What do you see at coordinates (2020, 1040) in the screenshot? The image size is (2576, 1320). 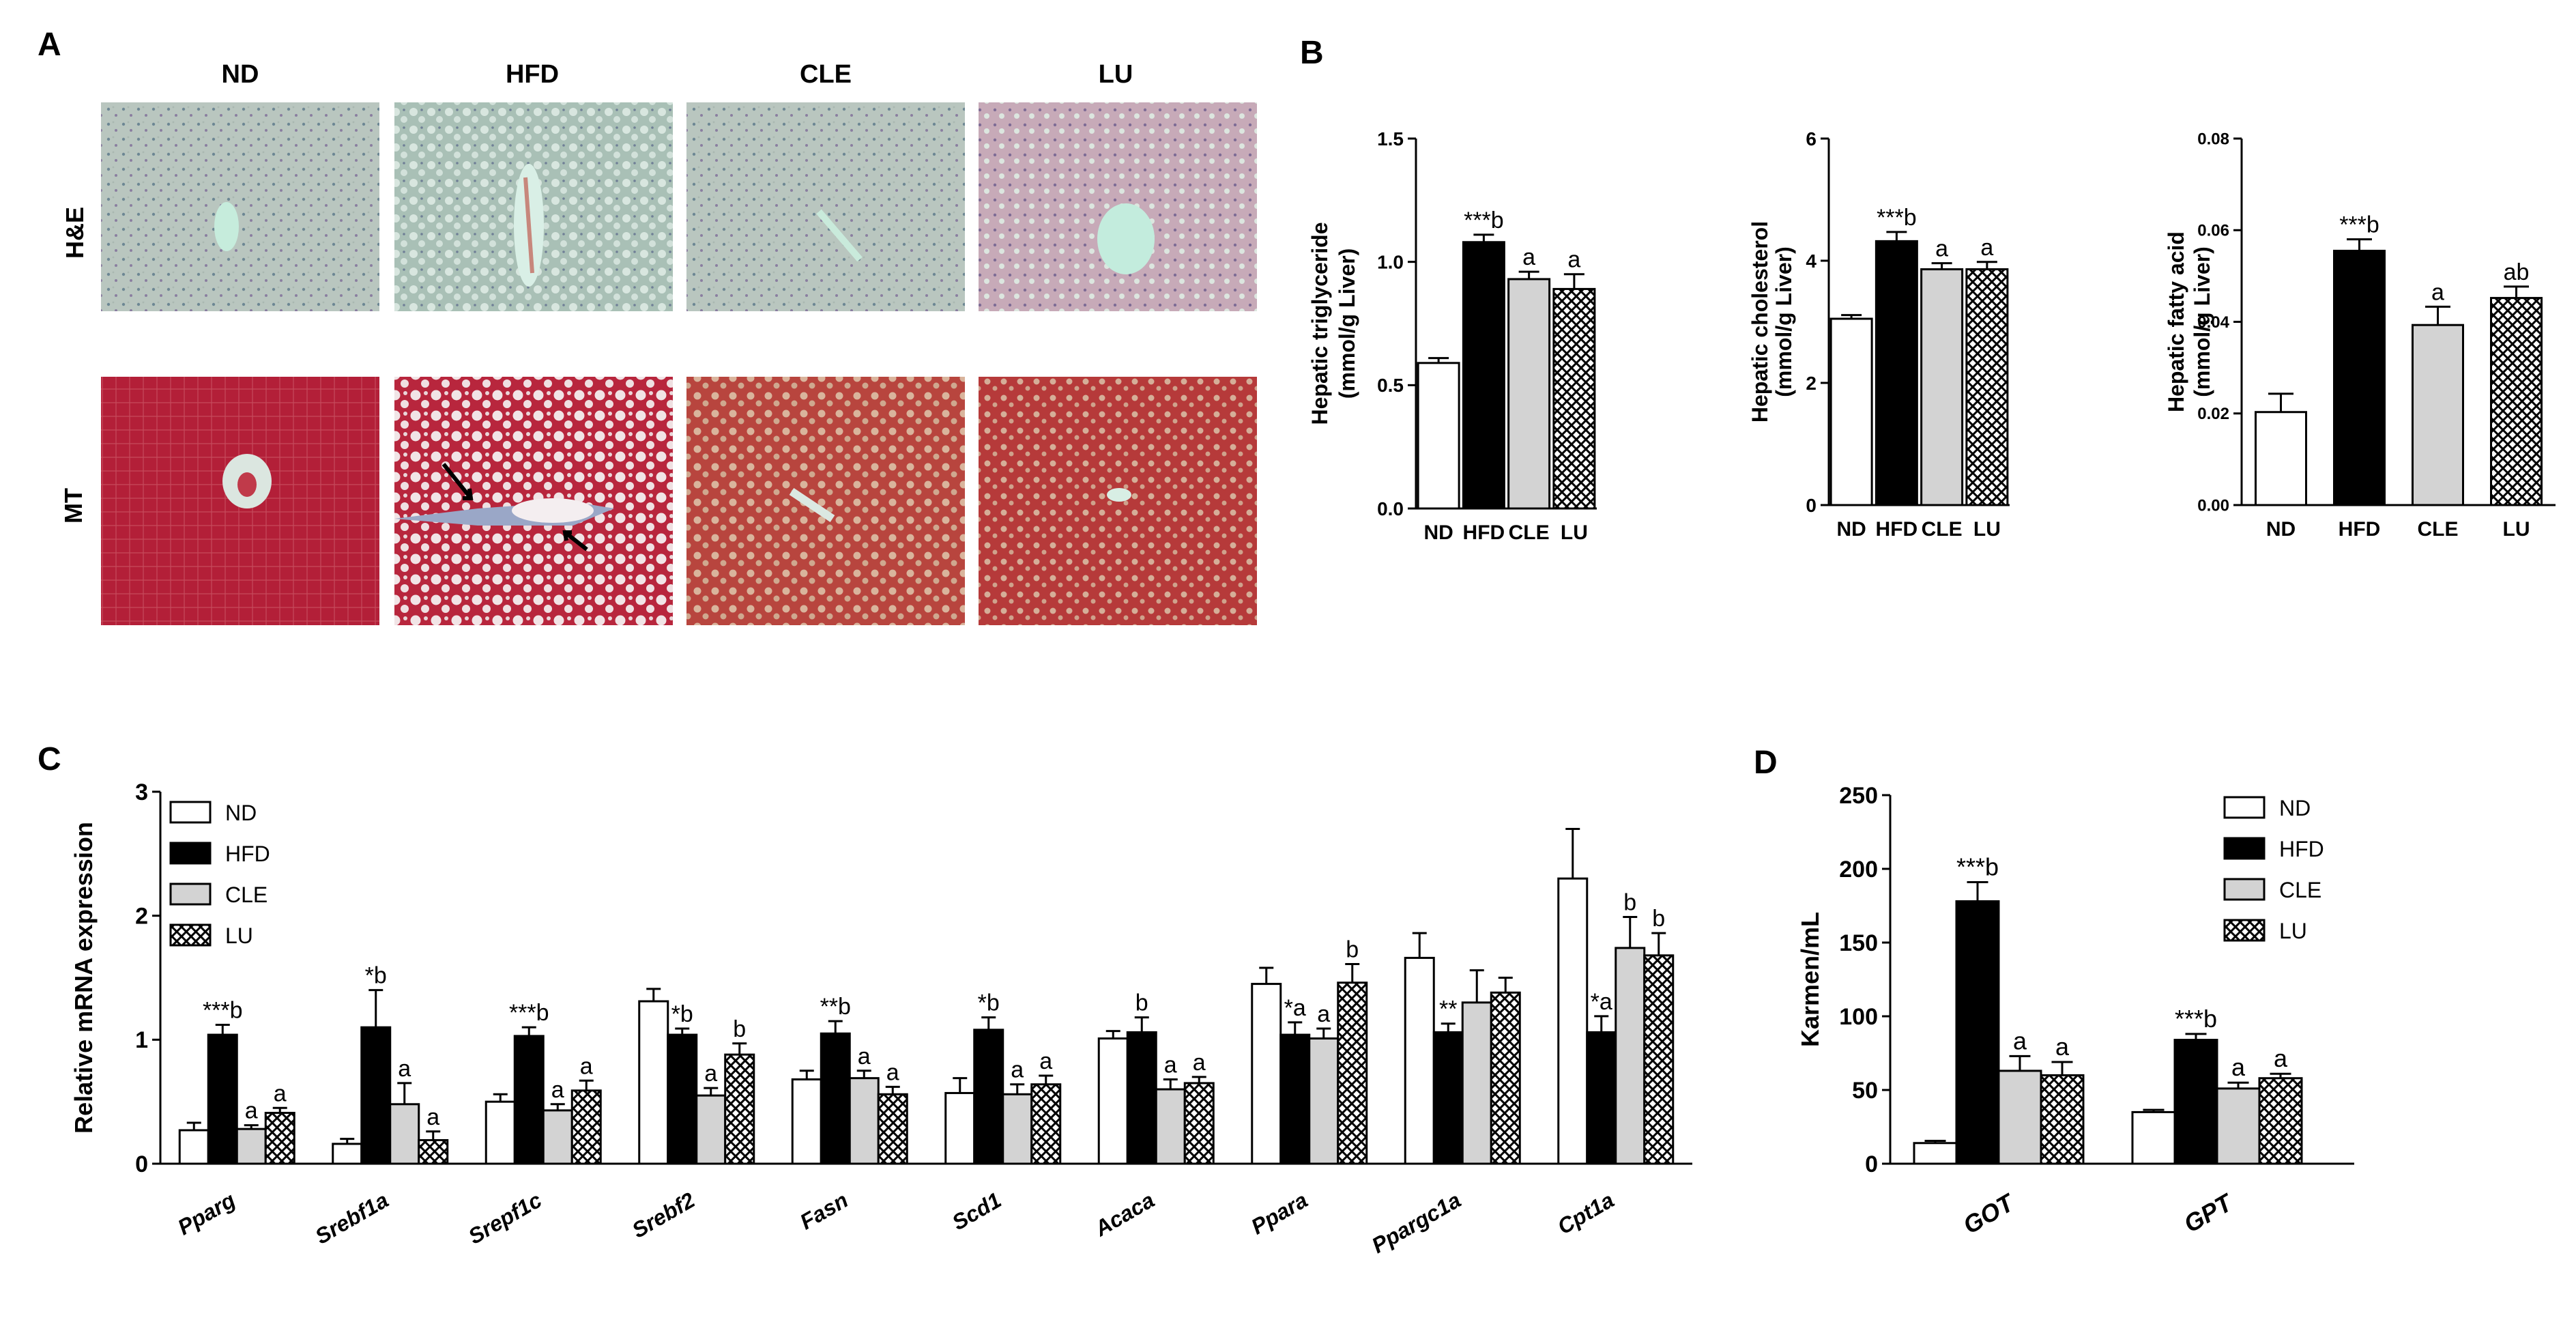 I see `chart-enzymes-got-cle-annotation: a` at bounding box center [2020, 1040].